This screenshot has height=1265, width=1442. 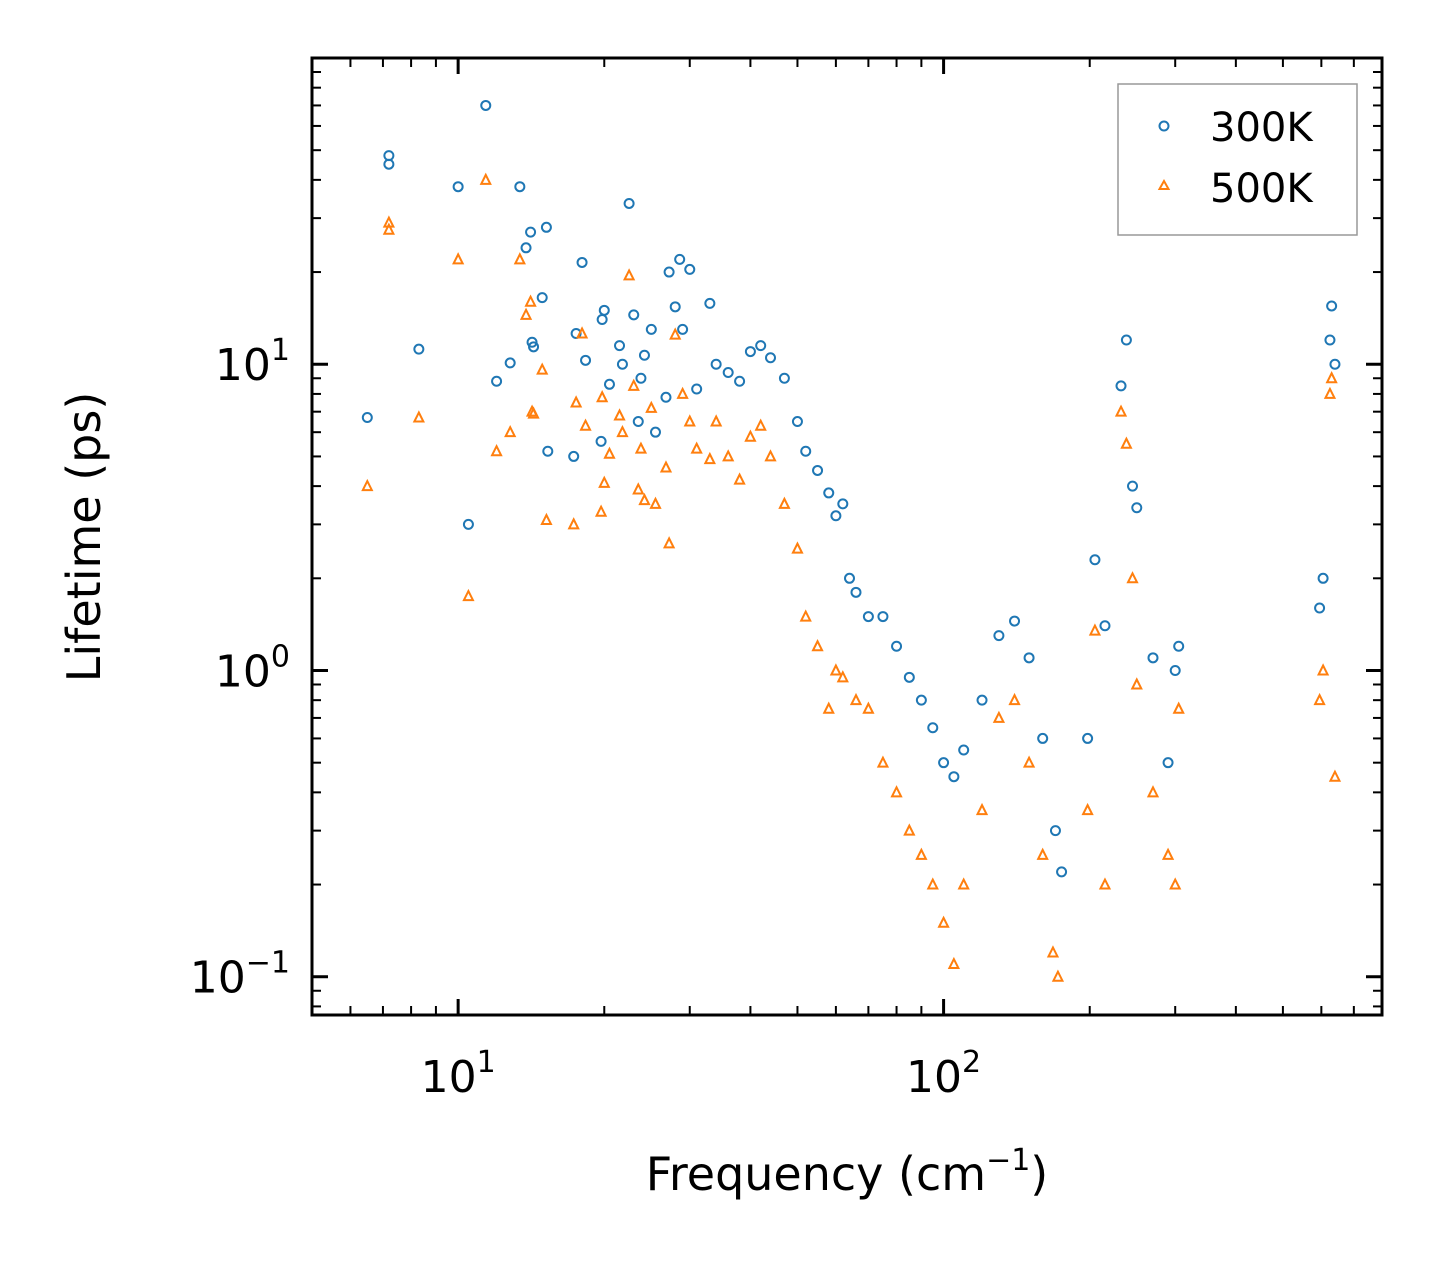 I want to click on y-tick-labels: 10⁻¹ 10⁰ 10¹, so click(x=240, y=668).